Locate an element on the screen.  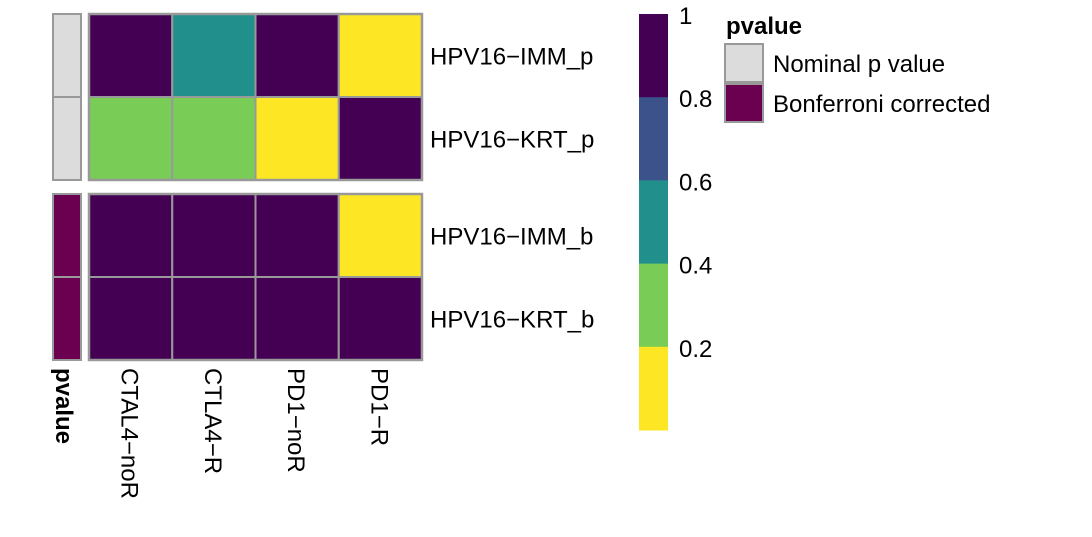
column-label: CTAL4−noR is located at coordinates (129, 433).